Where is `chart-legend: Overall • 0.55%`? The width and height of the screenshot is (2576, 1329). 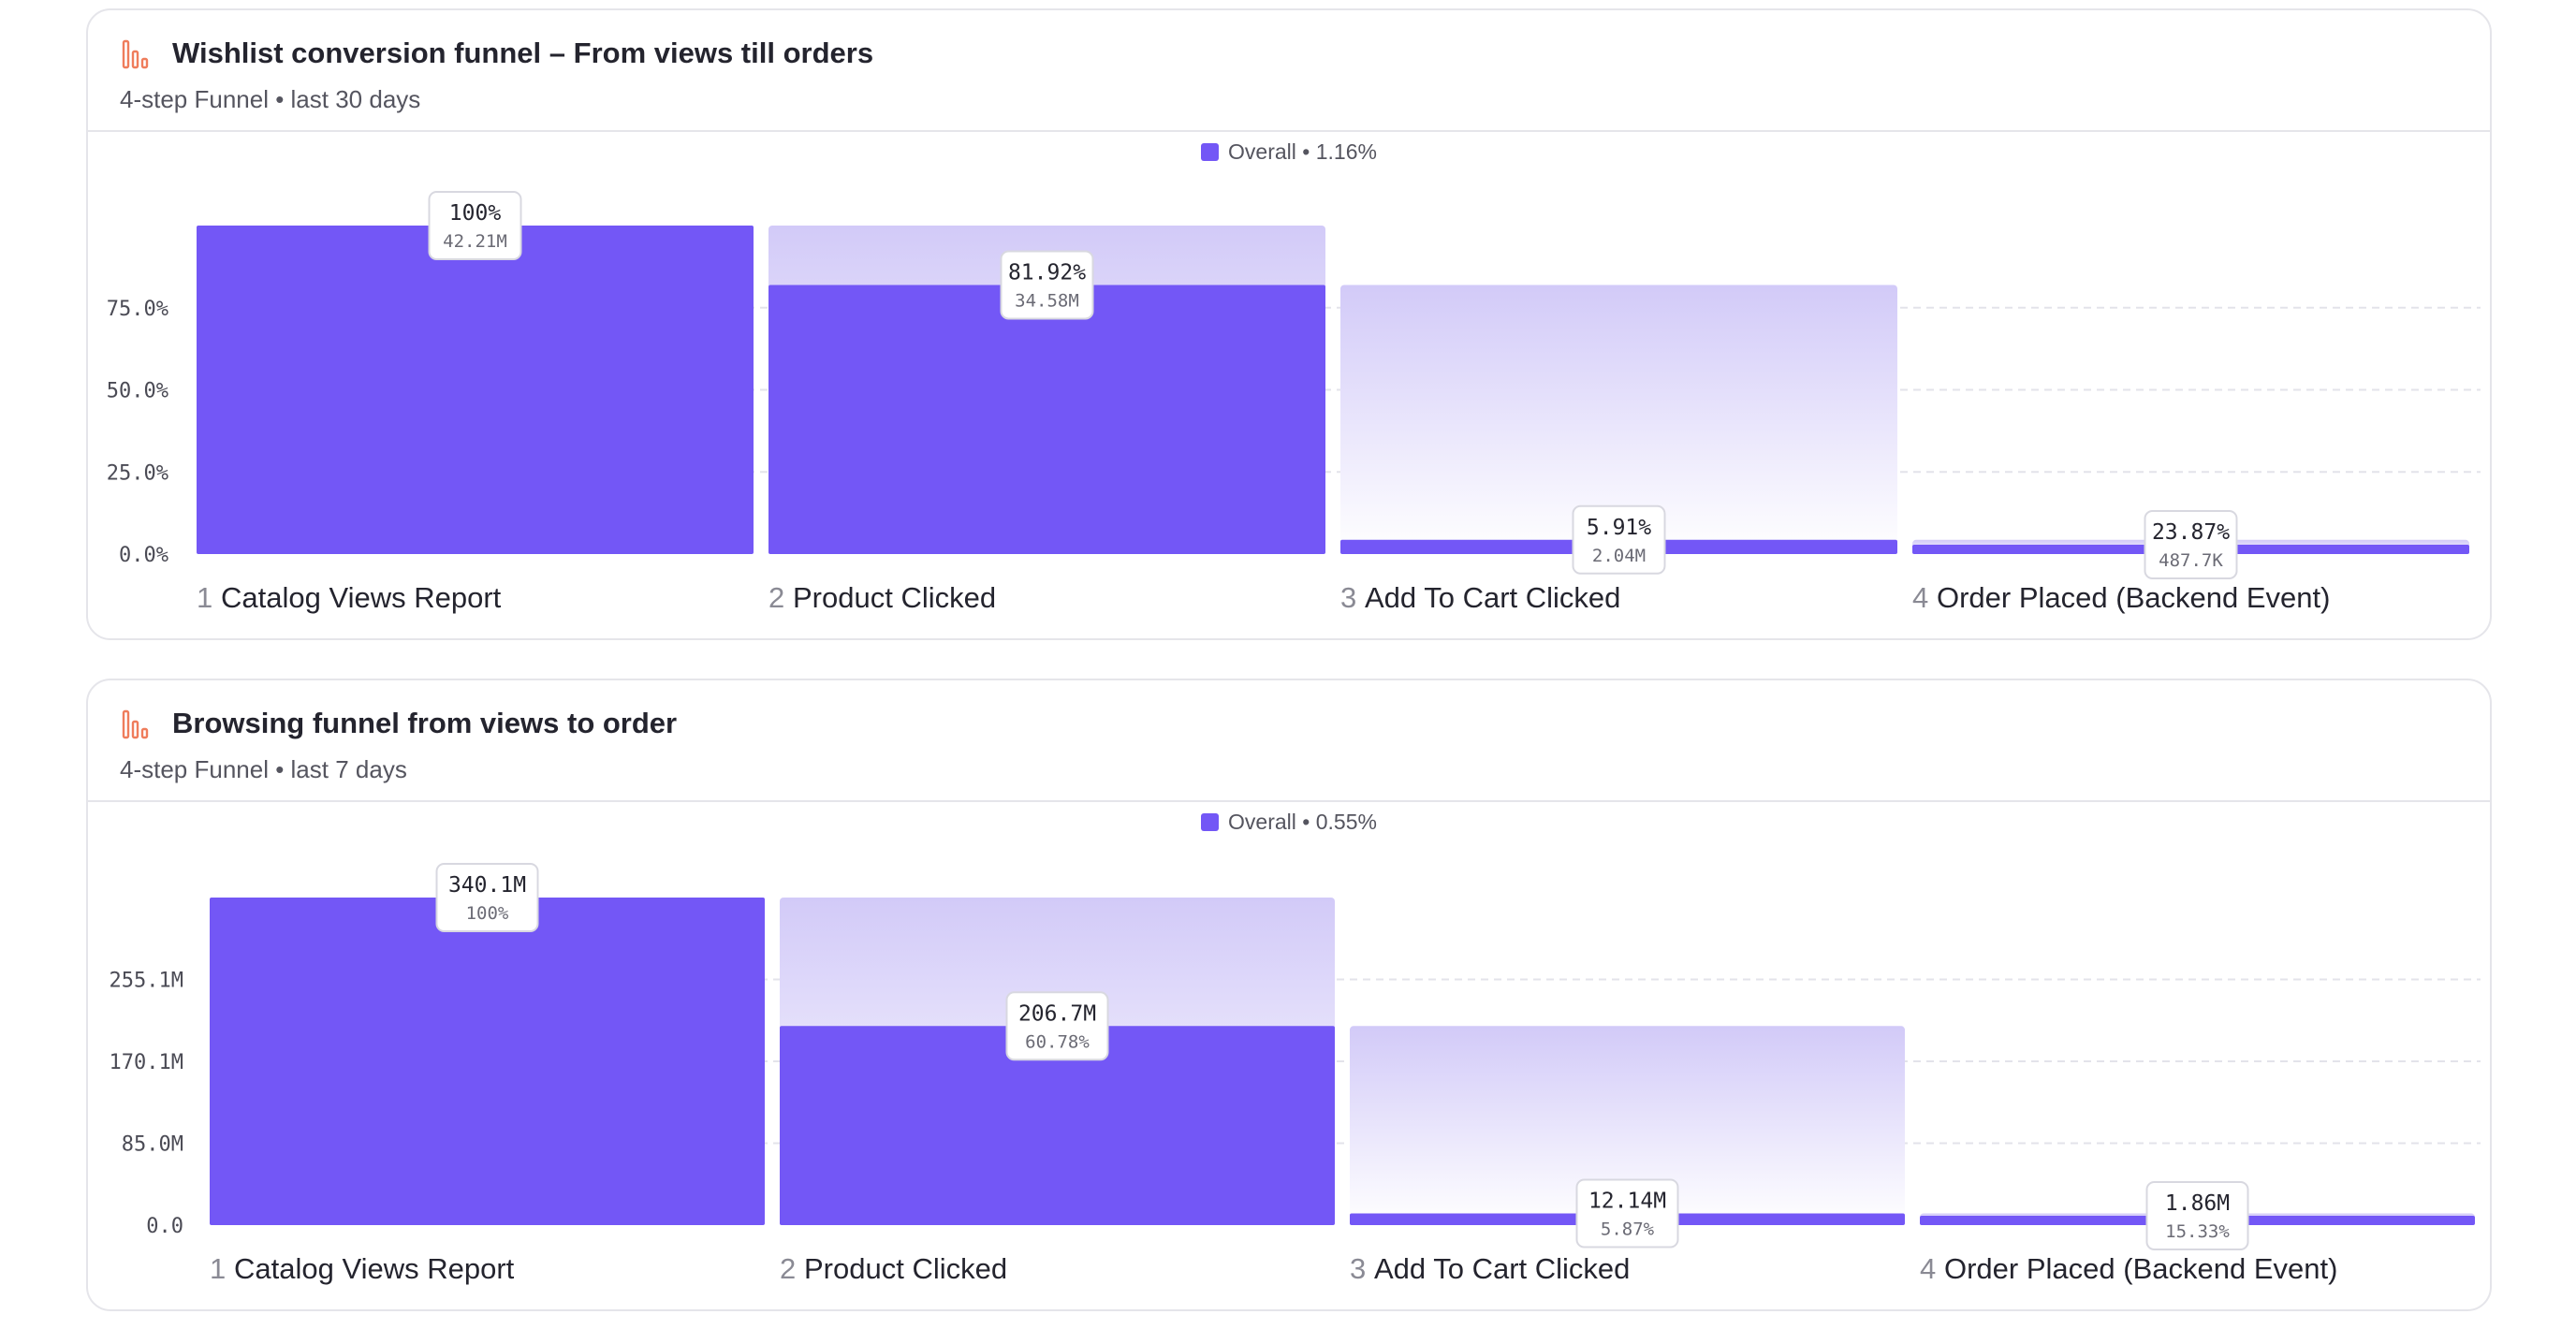 chart-legend: Overall • 0.55% is located at coordinates (1289, 822).